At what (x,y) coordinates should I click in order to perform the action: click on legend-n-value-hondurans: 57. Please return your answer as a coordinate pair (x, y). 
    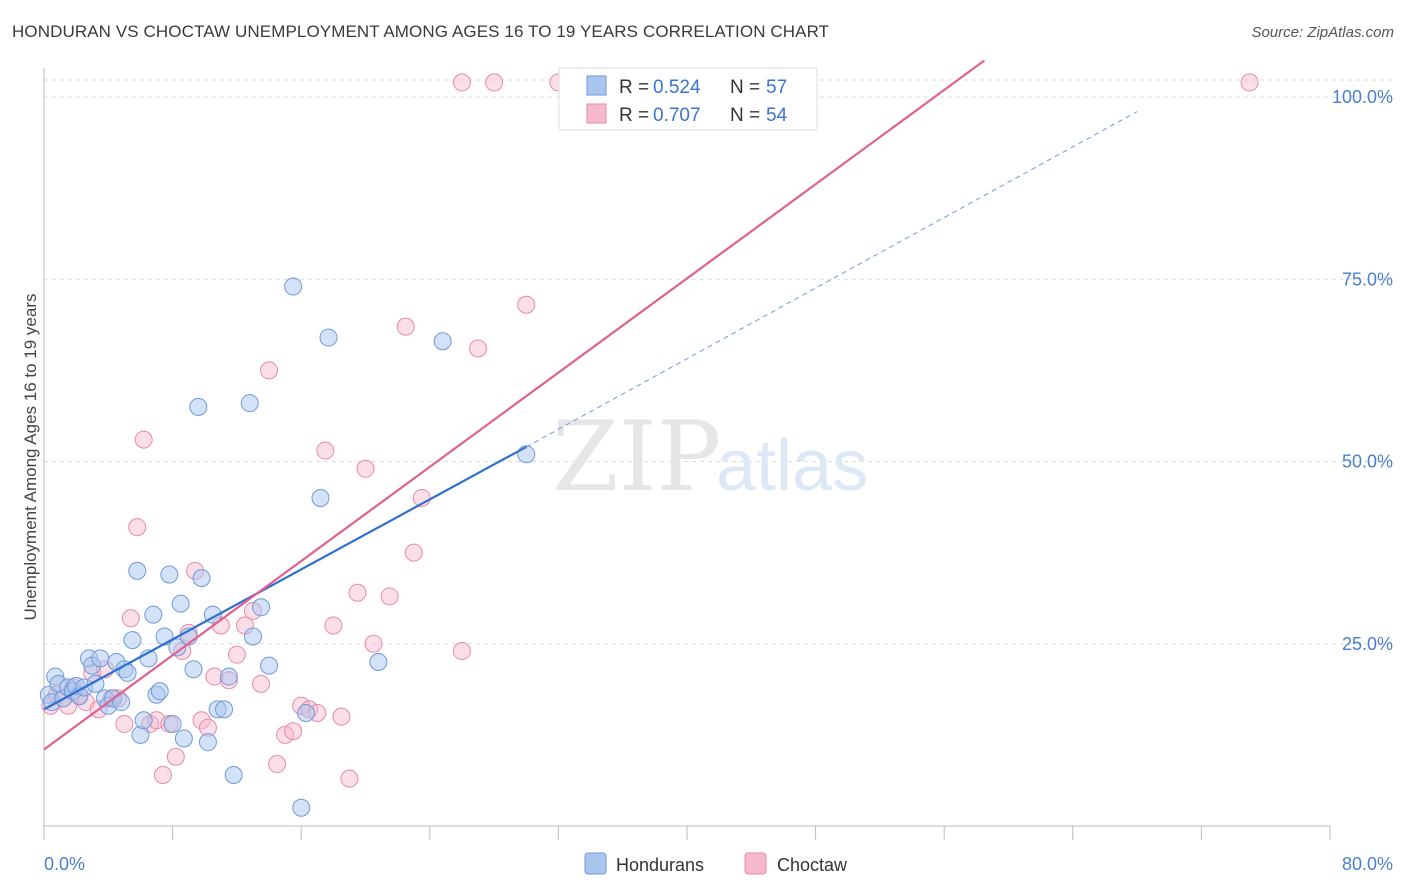
    Looking at the image, I should click on (776, 87).